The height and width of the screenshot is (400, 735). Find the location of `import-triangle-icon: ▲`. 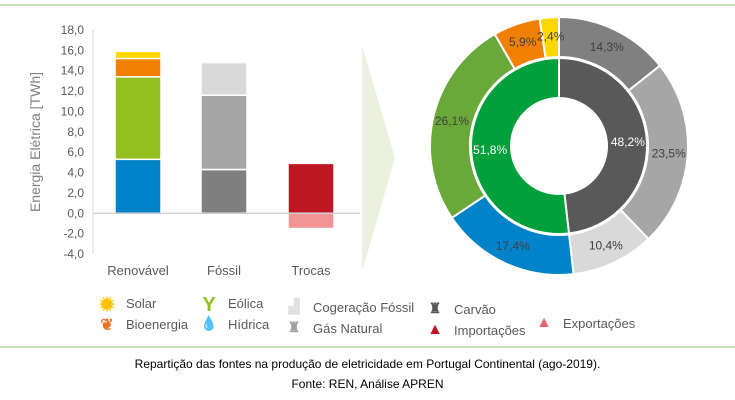

import-triangle-icon: ▲ is located at coordinates (435, 329).